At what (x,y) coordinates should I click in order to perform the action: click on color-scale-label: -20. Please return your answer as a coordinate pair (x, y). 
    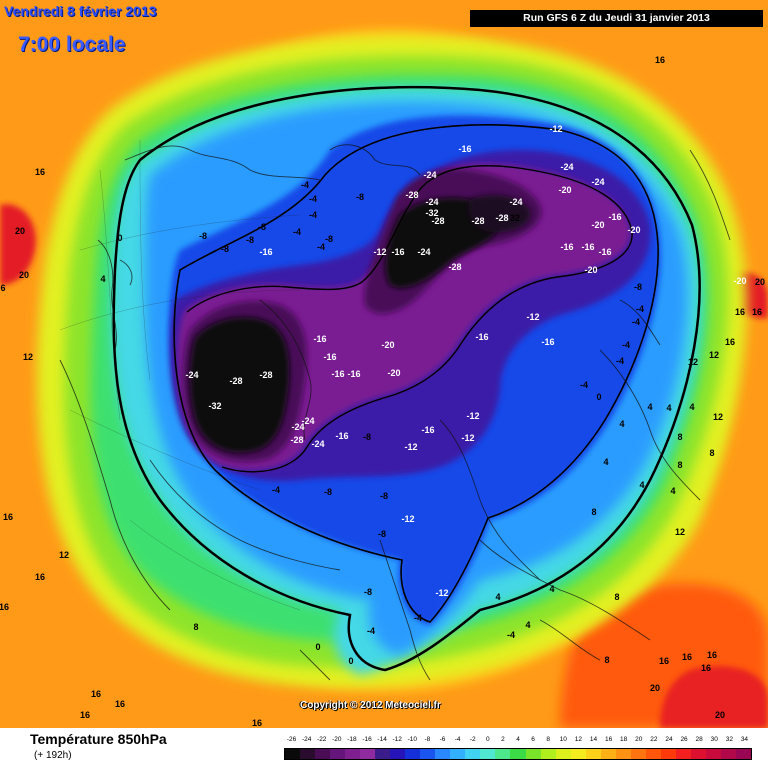
    Looking at the image, I should click on (337, 739).